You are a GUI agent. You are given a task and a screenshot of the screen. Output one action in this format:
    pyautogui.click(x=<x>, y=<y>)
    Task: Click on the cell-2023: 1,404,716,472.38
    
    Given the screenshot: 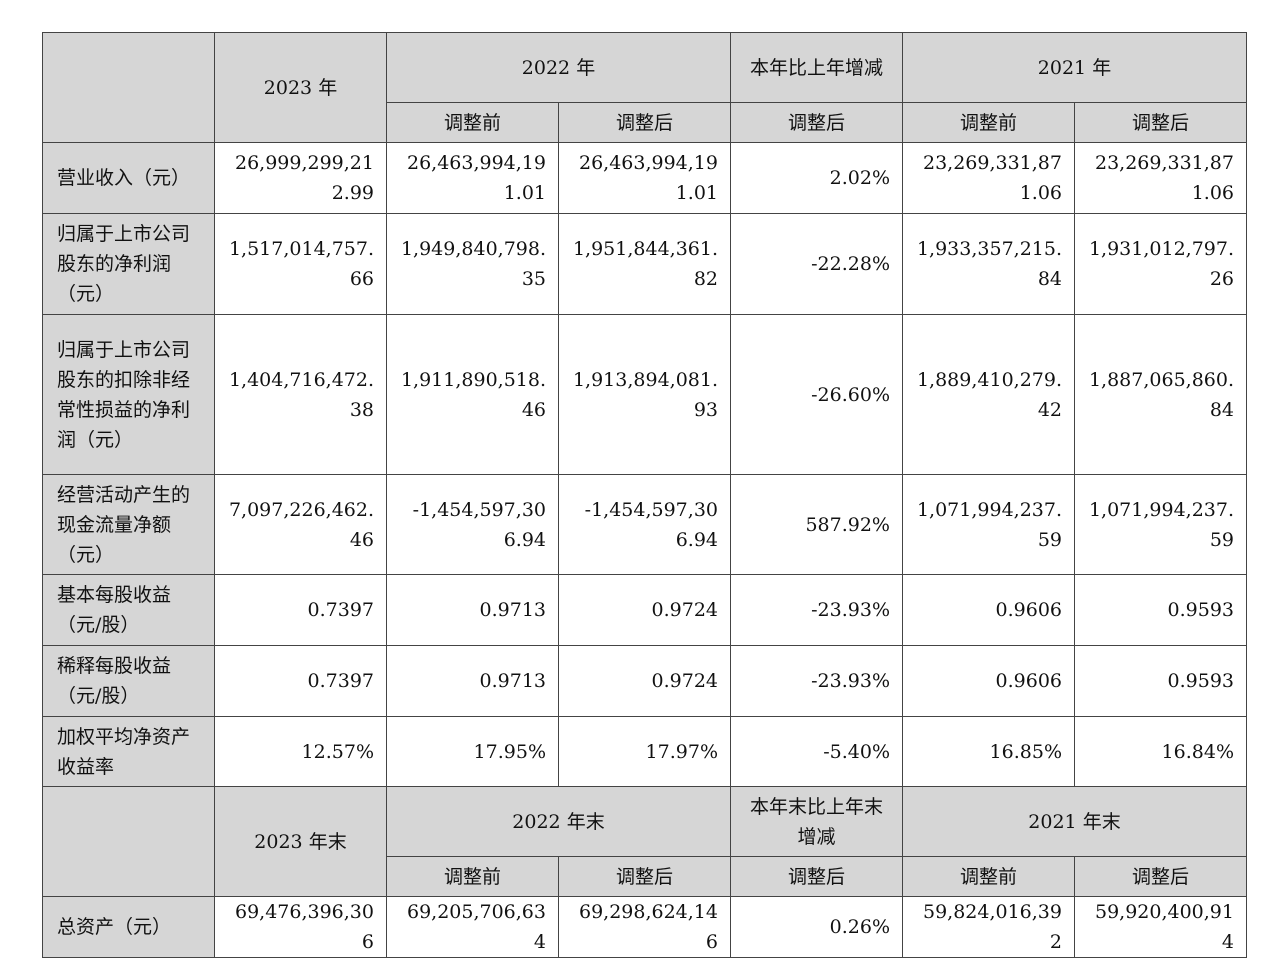 What is the action you would take?
    pyautogui.click(x=300, y=394)
    